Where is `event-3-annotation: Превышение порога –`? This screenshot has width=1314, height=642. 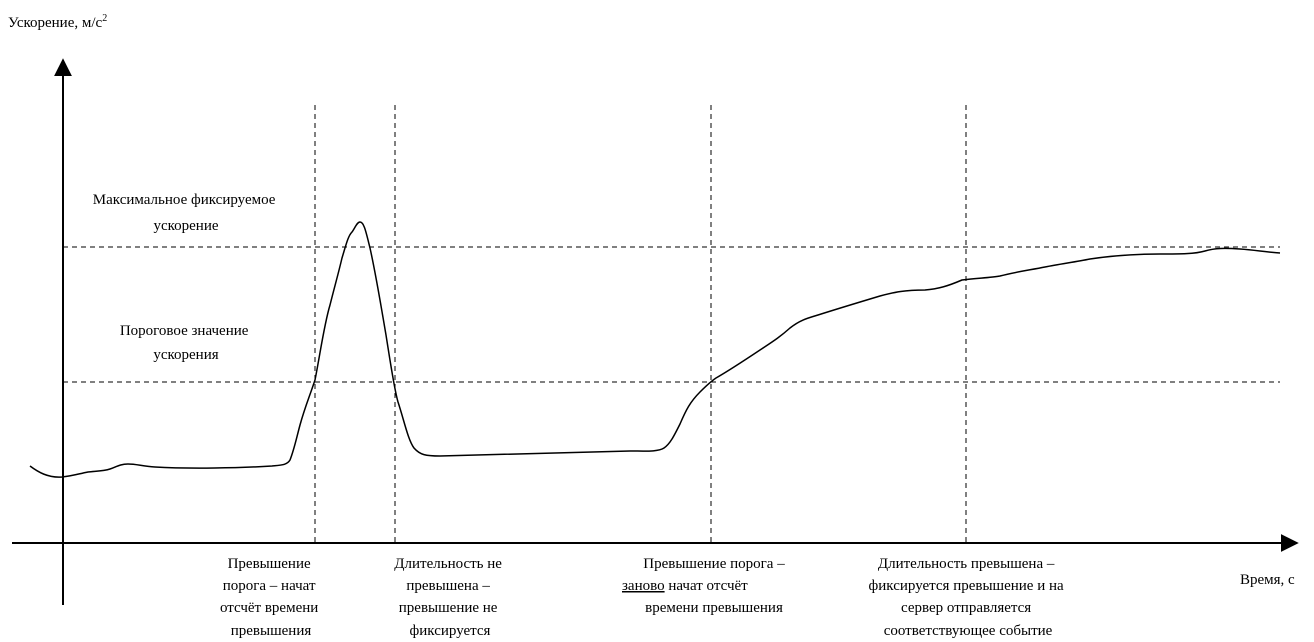 event-3-annotation: Превышение порога – is located at coordinates (714, 564).